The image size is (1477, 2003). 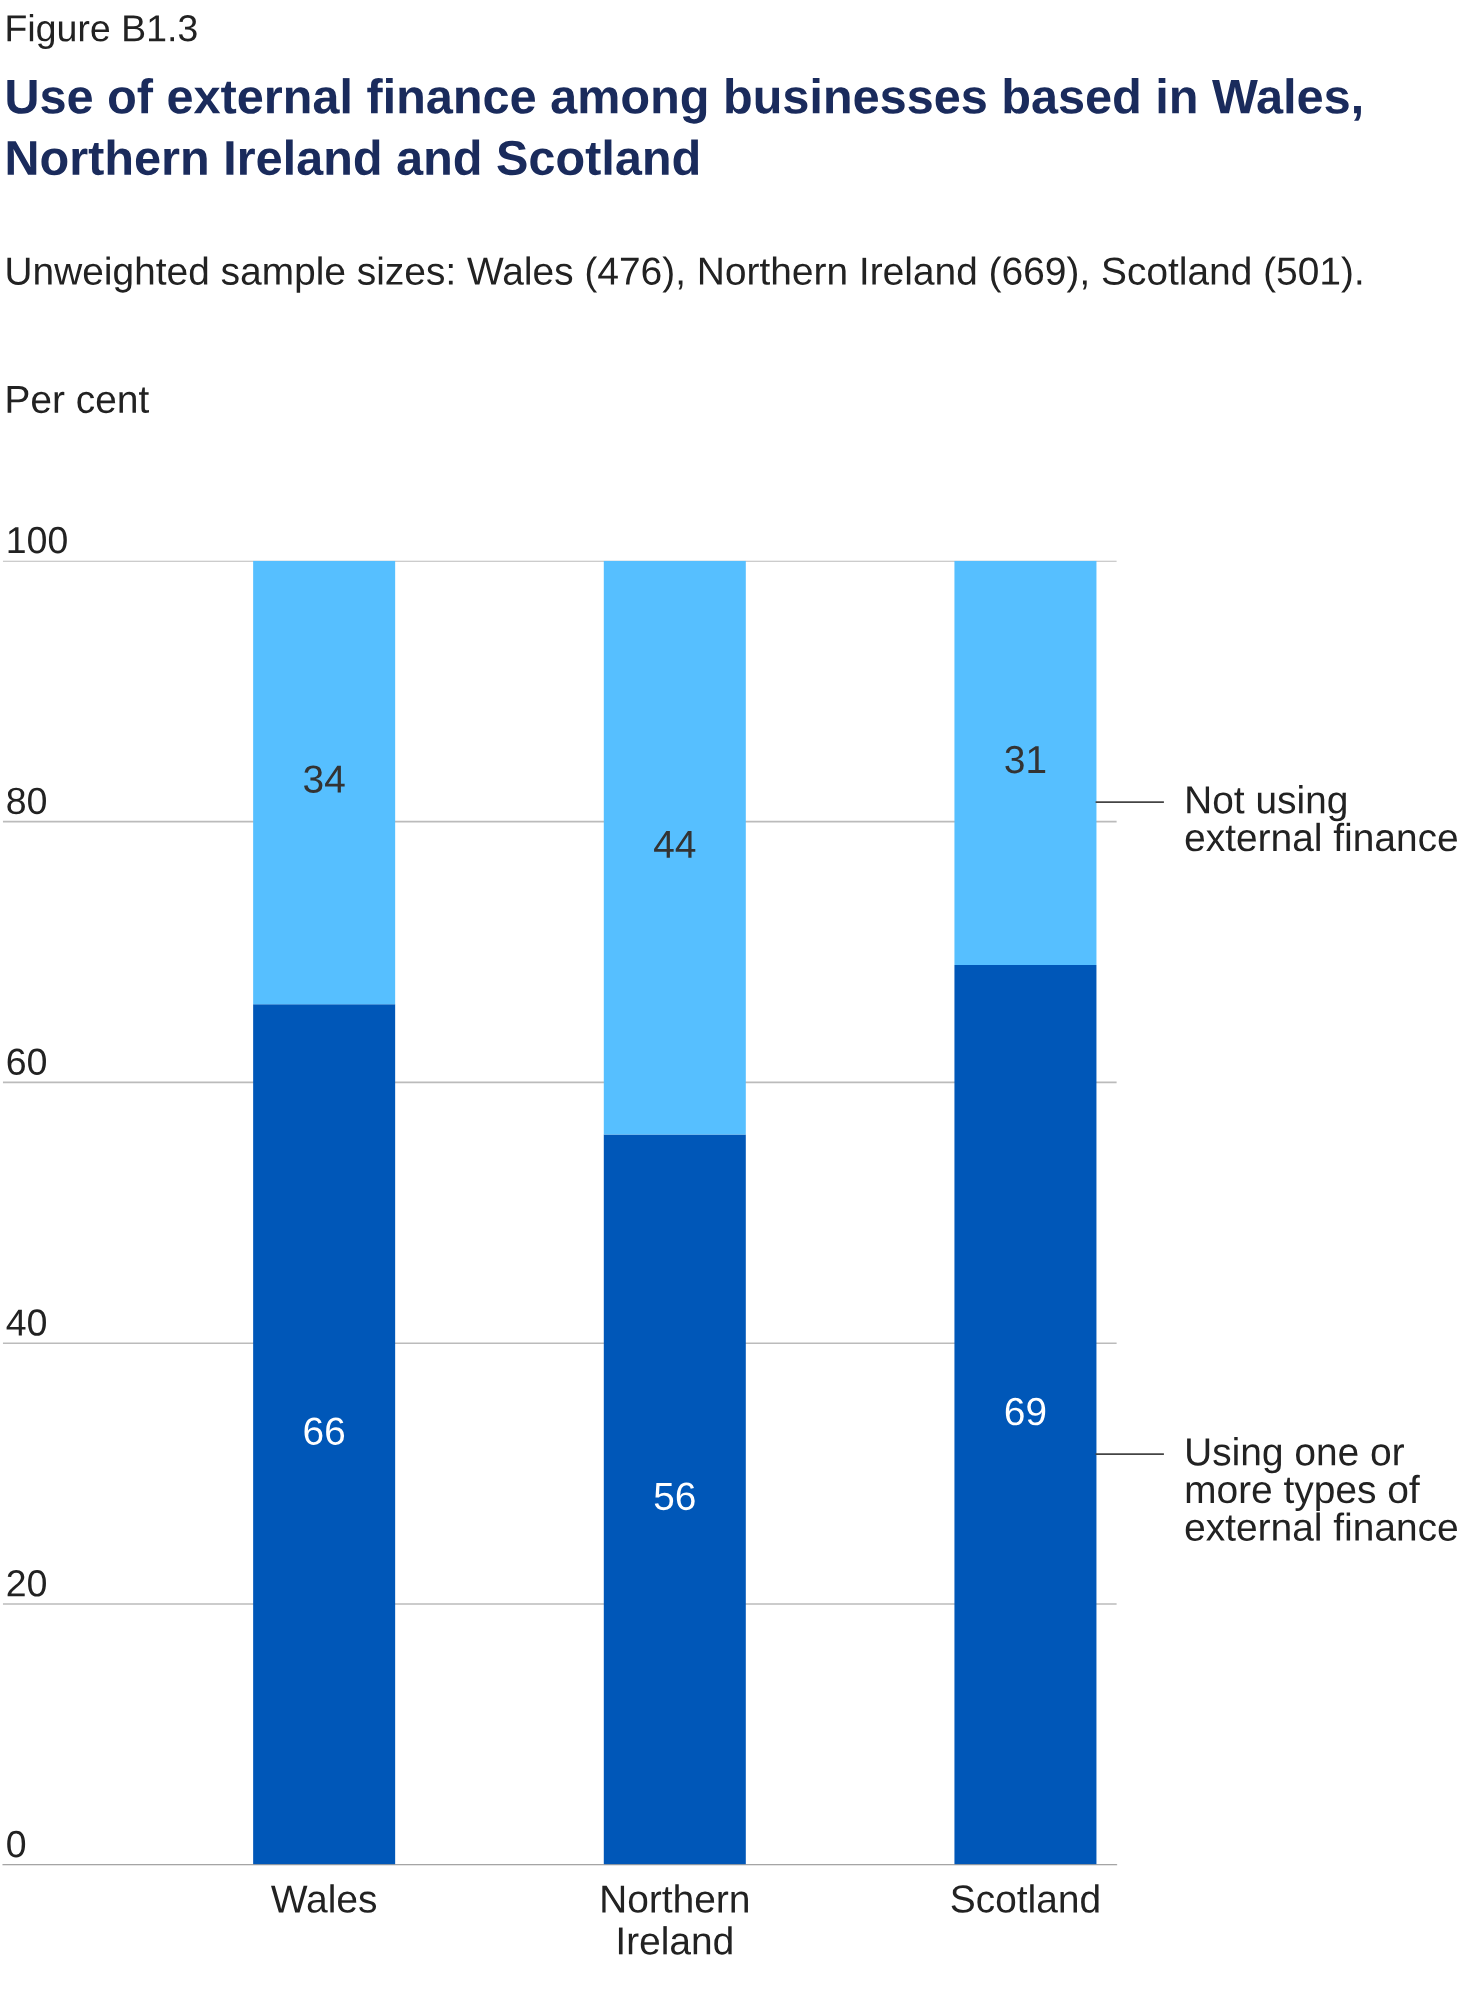 I want to click on x-tick-label: Northern Ireland, so click(x=675, y=1919).